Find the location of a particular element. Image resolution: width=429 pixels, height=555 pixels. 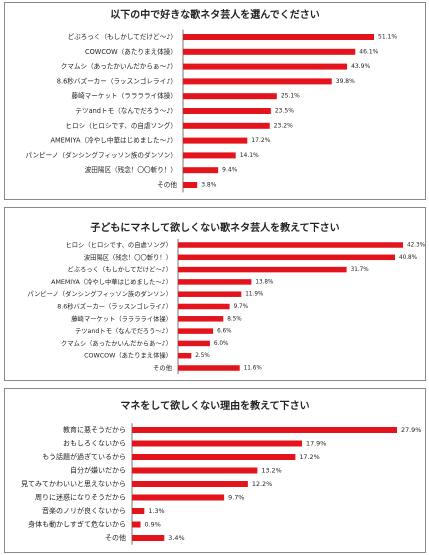

y-tick-label: もう話題が過ぎているから is located at coordinates (84, 456).